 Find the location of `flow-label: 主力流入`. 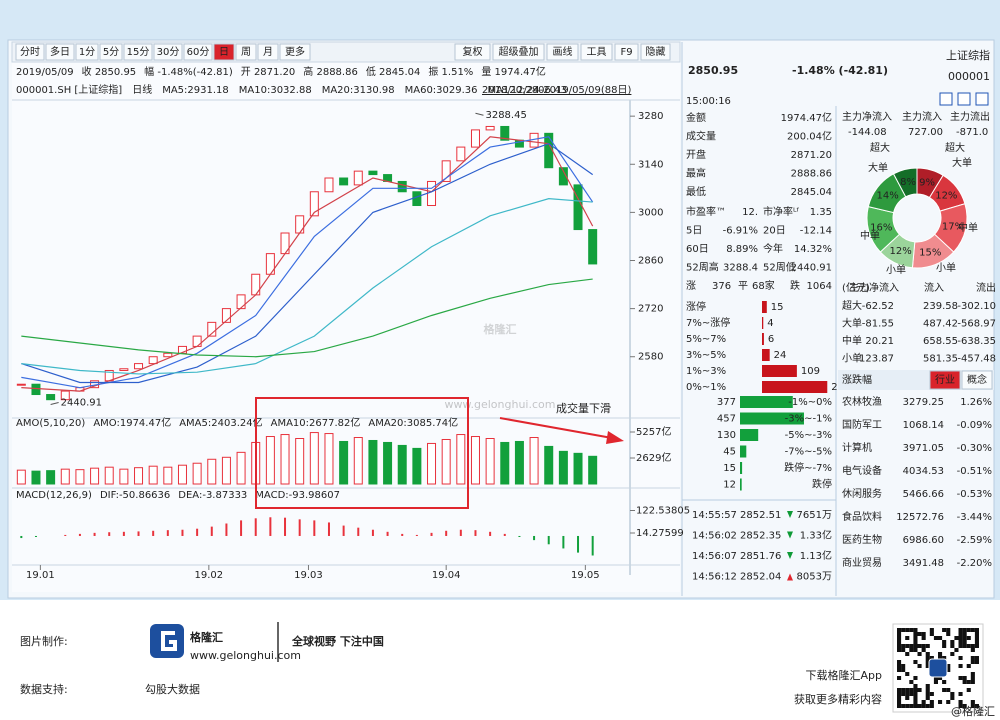

flow-label: 主力流入 is located at coordinates (922, 116).